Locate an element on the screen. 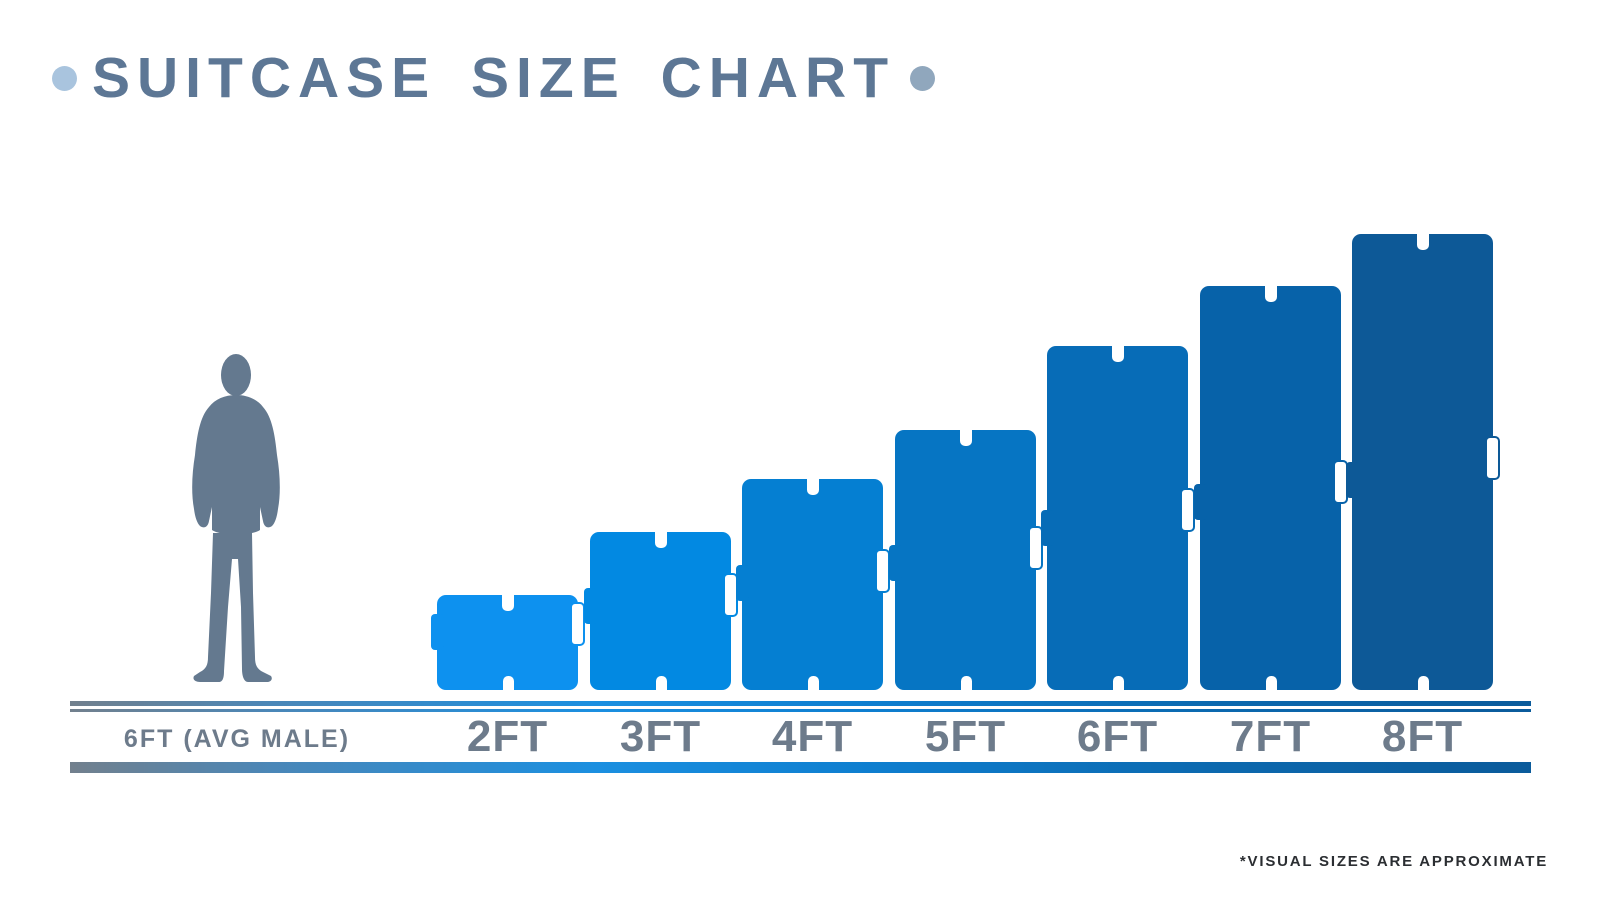  size-label-2ft: 2FT is located at coordinates (507, 736).